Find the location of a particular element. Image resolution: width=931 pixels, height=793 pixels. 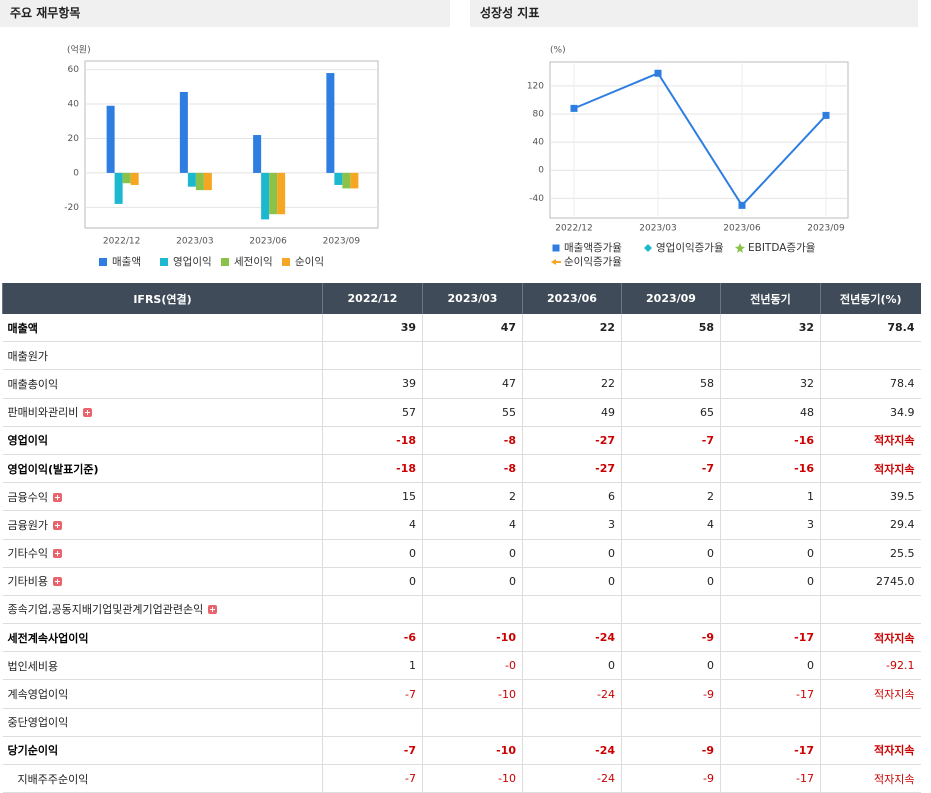

table-row: 세전계속사업이익 -6 -10 -24 -9 -17 적자지속 is located at coordinates (461, 638).